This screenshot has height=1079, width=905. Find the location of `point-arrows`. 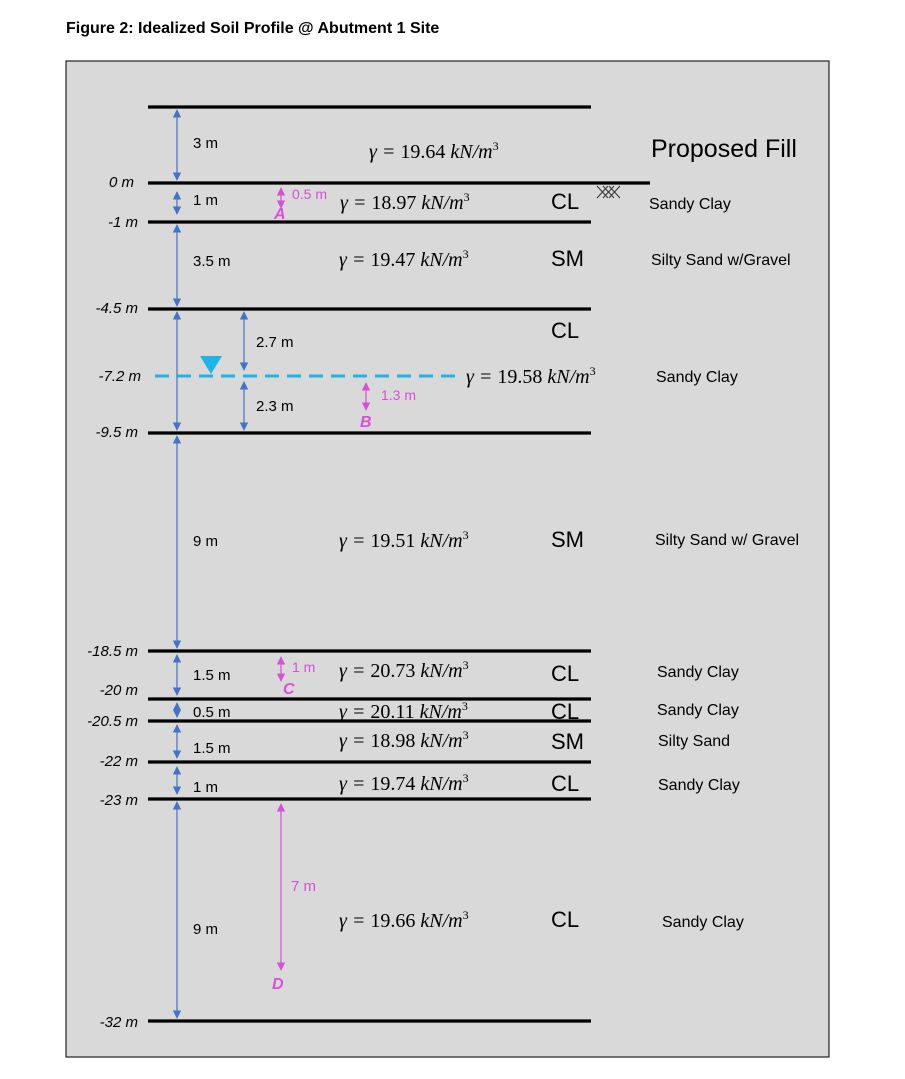

point-arrows is located at coordinates (323, 579).